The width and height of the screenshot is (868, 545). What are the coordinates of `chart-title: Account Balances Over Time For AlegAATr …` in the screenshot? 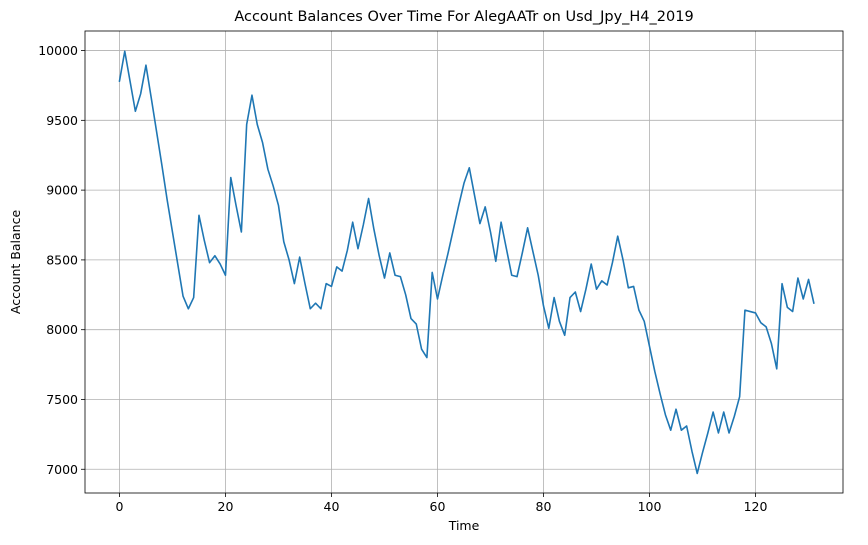 It's located at (463, 17).